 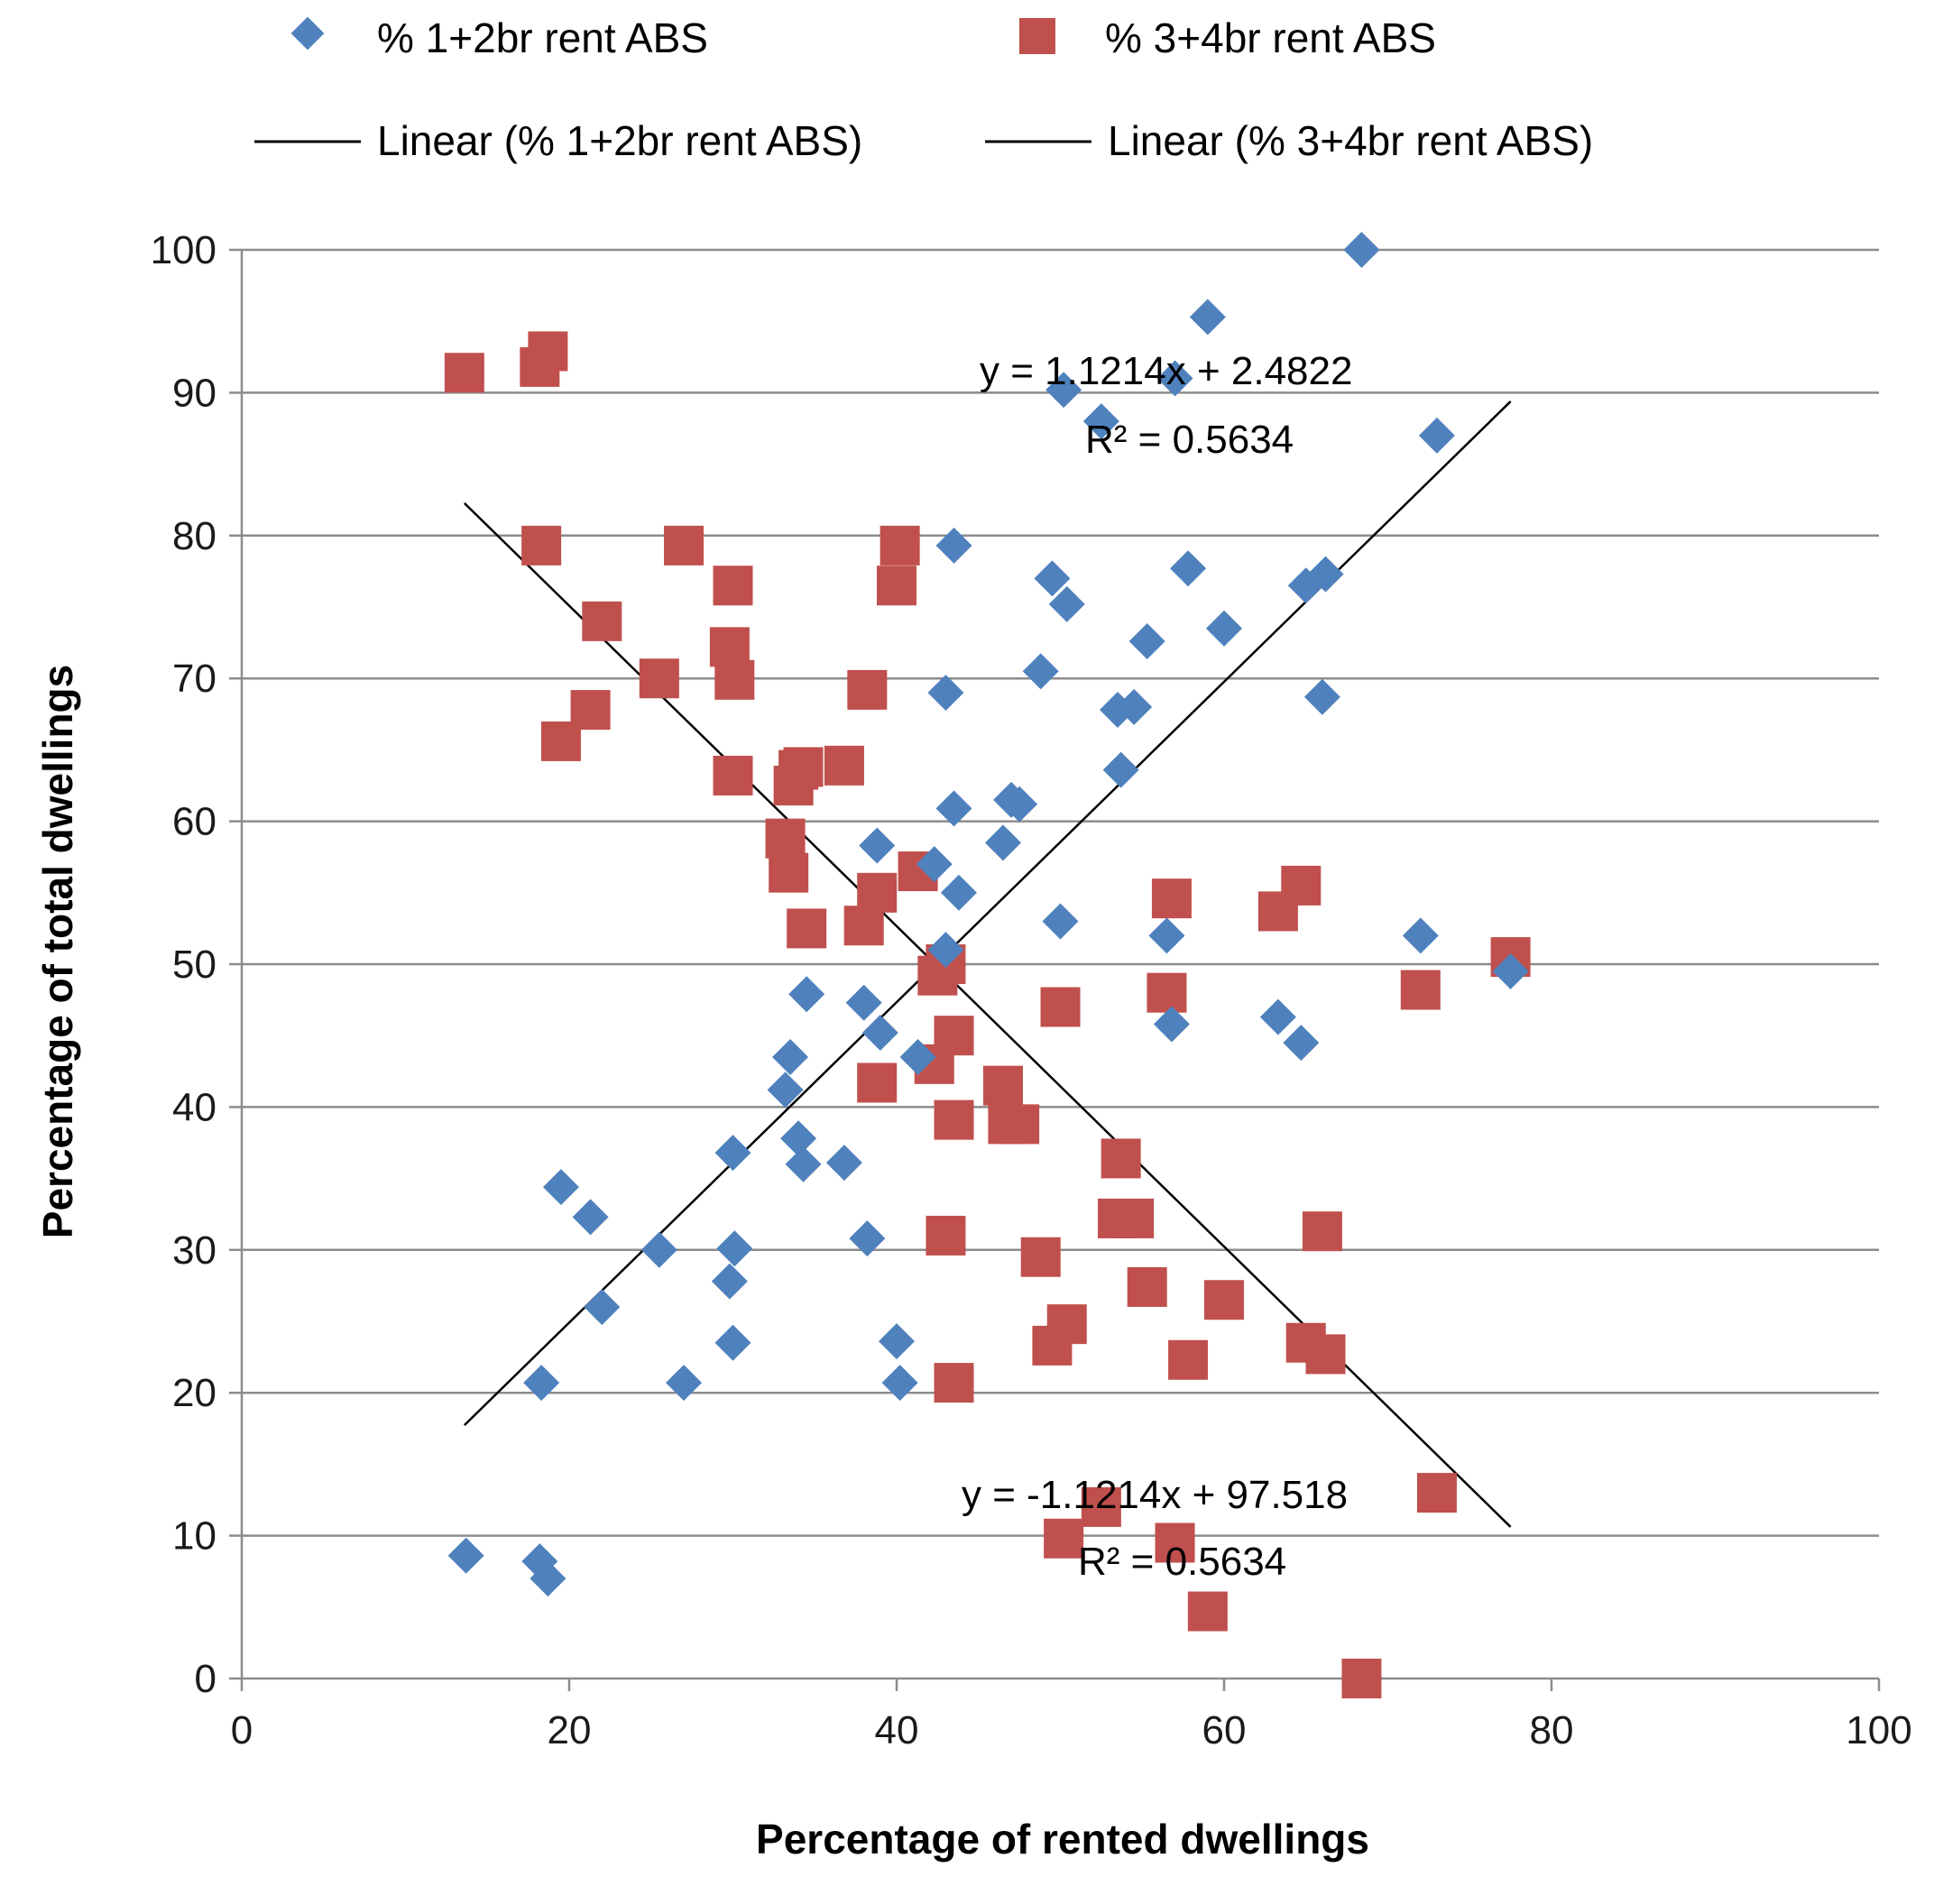 I want to click on legend-item-trend1: Linear (% 1+2br rent ABS), so click(x=558, y=140).